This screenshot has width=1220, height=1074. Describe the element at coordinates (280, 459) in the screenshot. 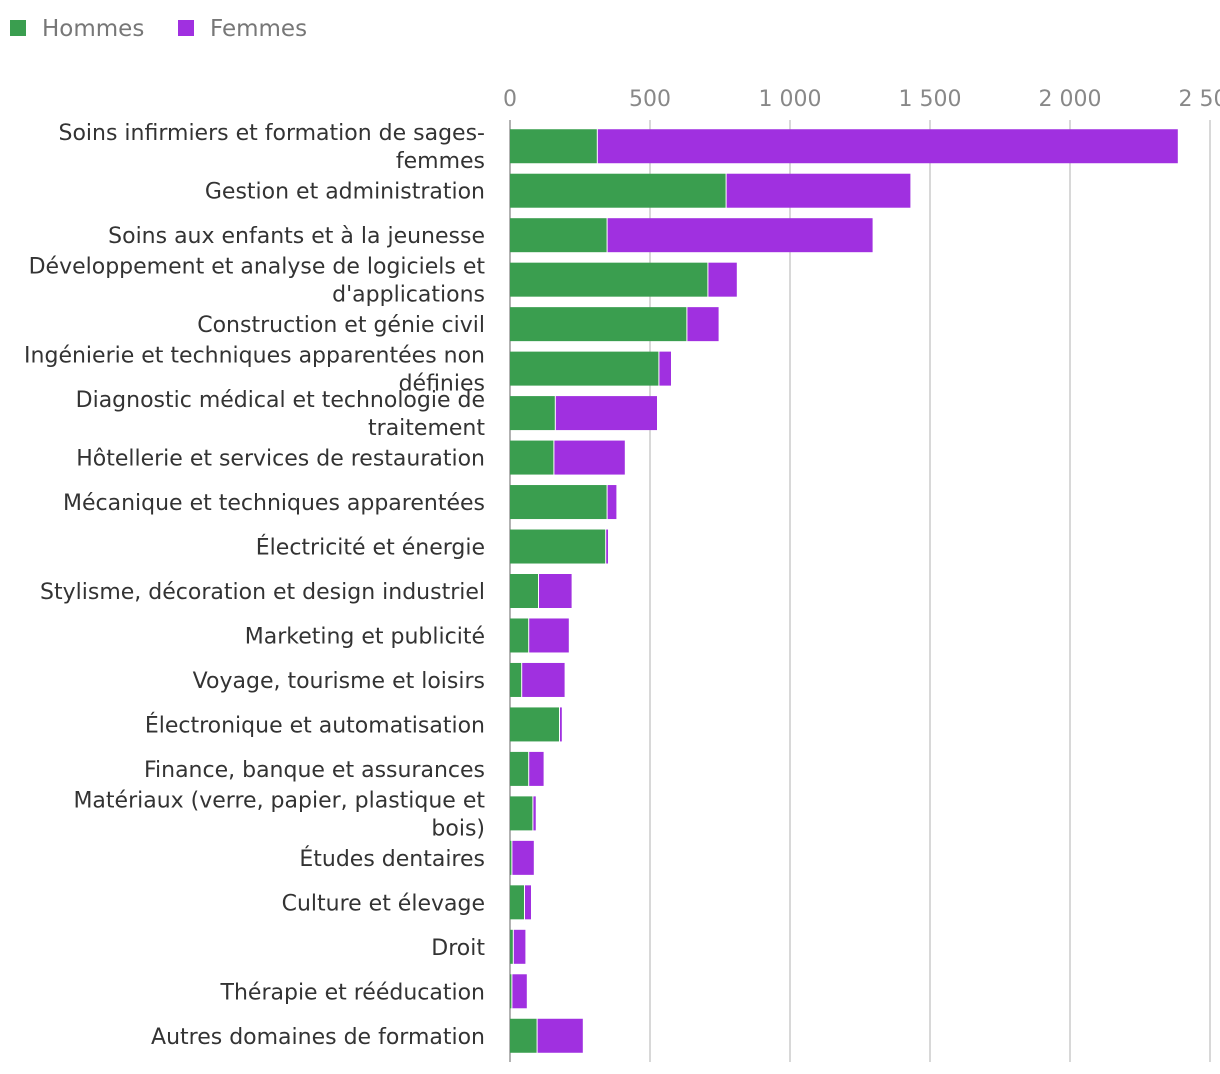

I see `category-label: Hôtellerie et services de restauration` at that location.